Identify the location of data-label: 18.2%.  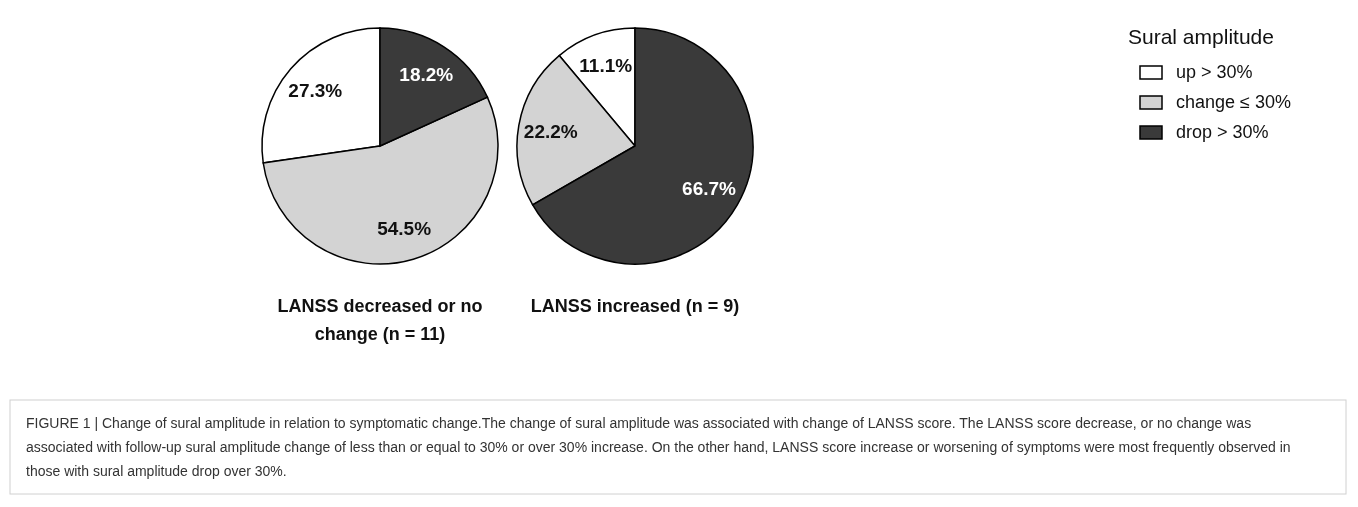
(426, 74).